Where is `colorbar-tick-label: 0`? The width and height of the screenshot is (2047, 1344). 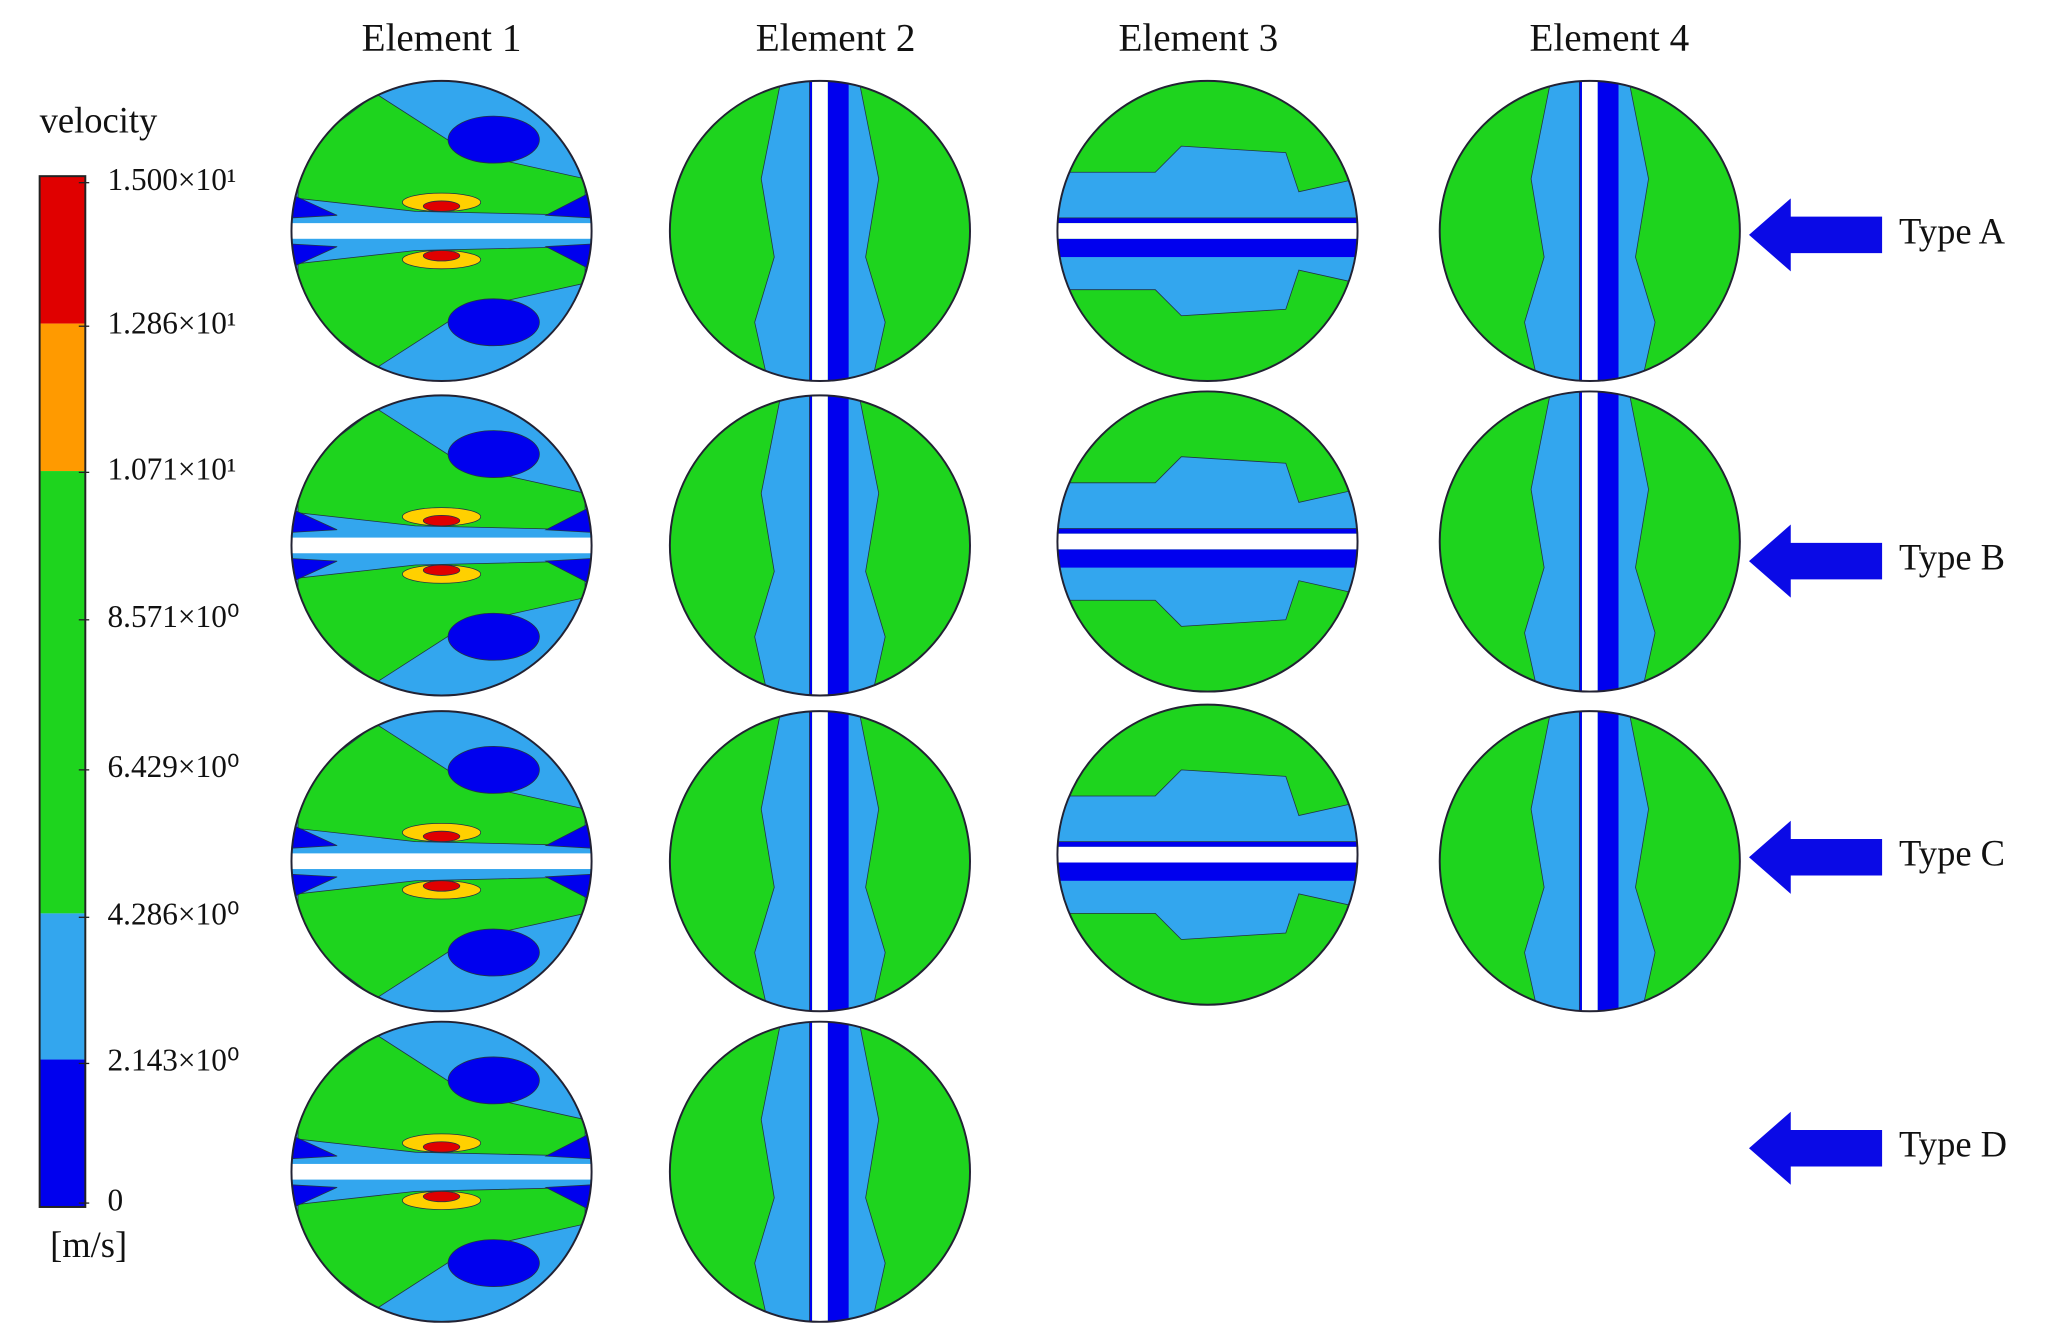
colorbar-tick-label: 0 is located at coordinates (115, 1199).